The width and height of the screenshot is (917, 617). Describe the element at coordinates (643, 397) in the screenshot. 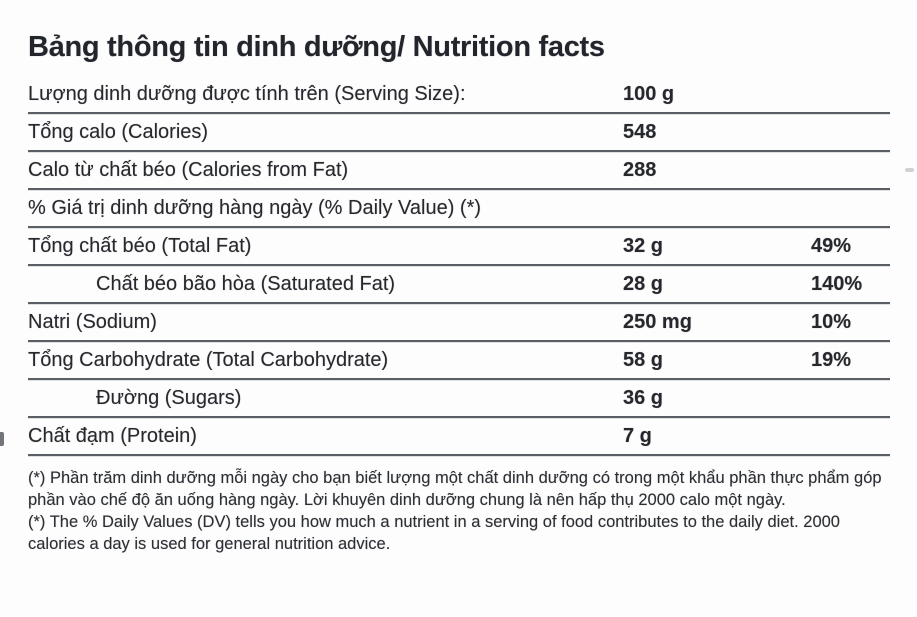

I see `row-value: 36 g` at that location.